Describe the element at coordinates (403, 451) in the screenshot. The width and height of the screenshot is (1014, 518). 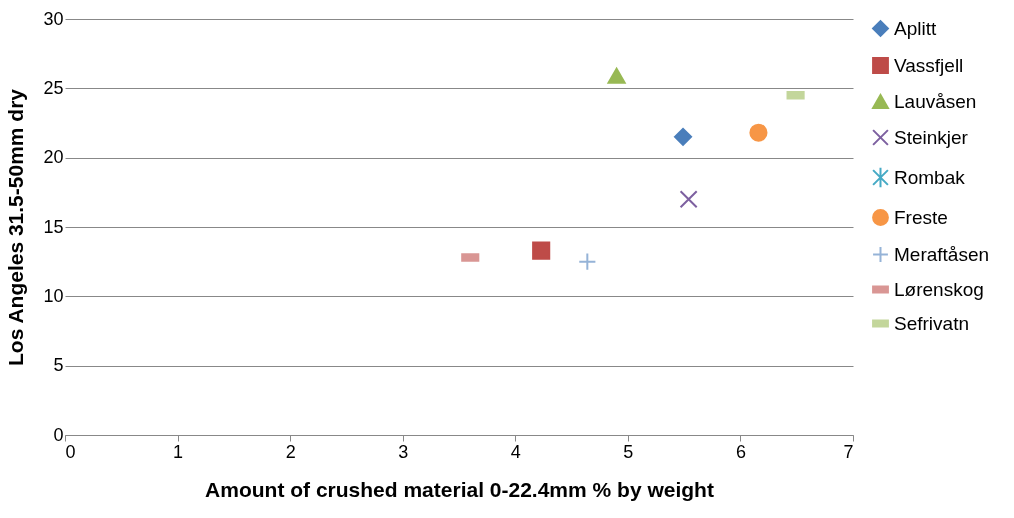
I see `x-tick-label: 3` at that location.